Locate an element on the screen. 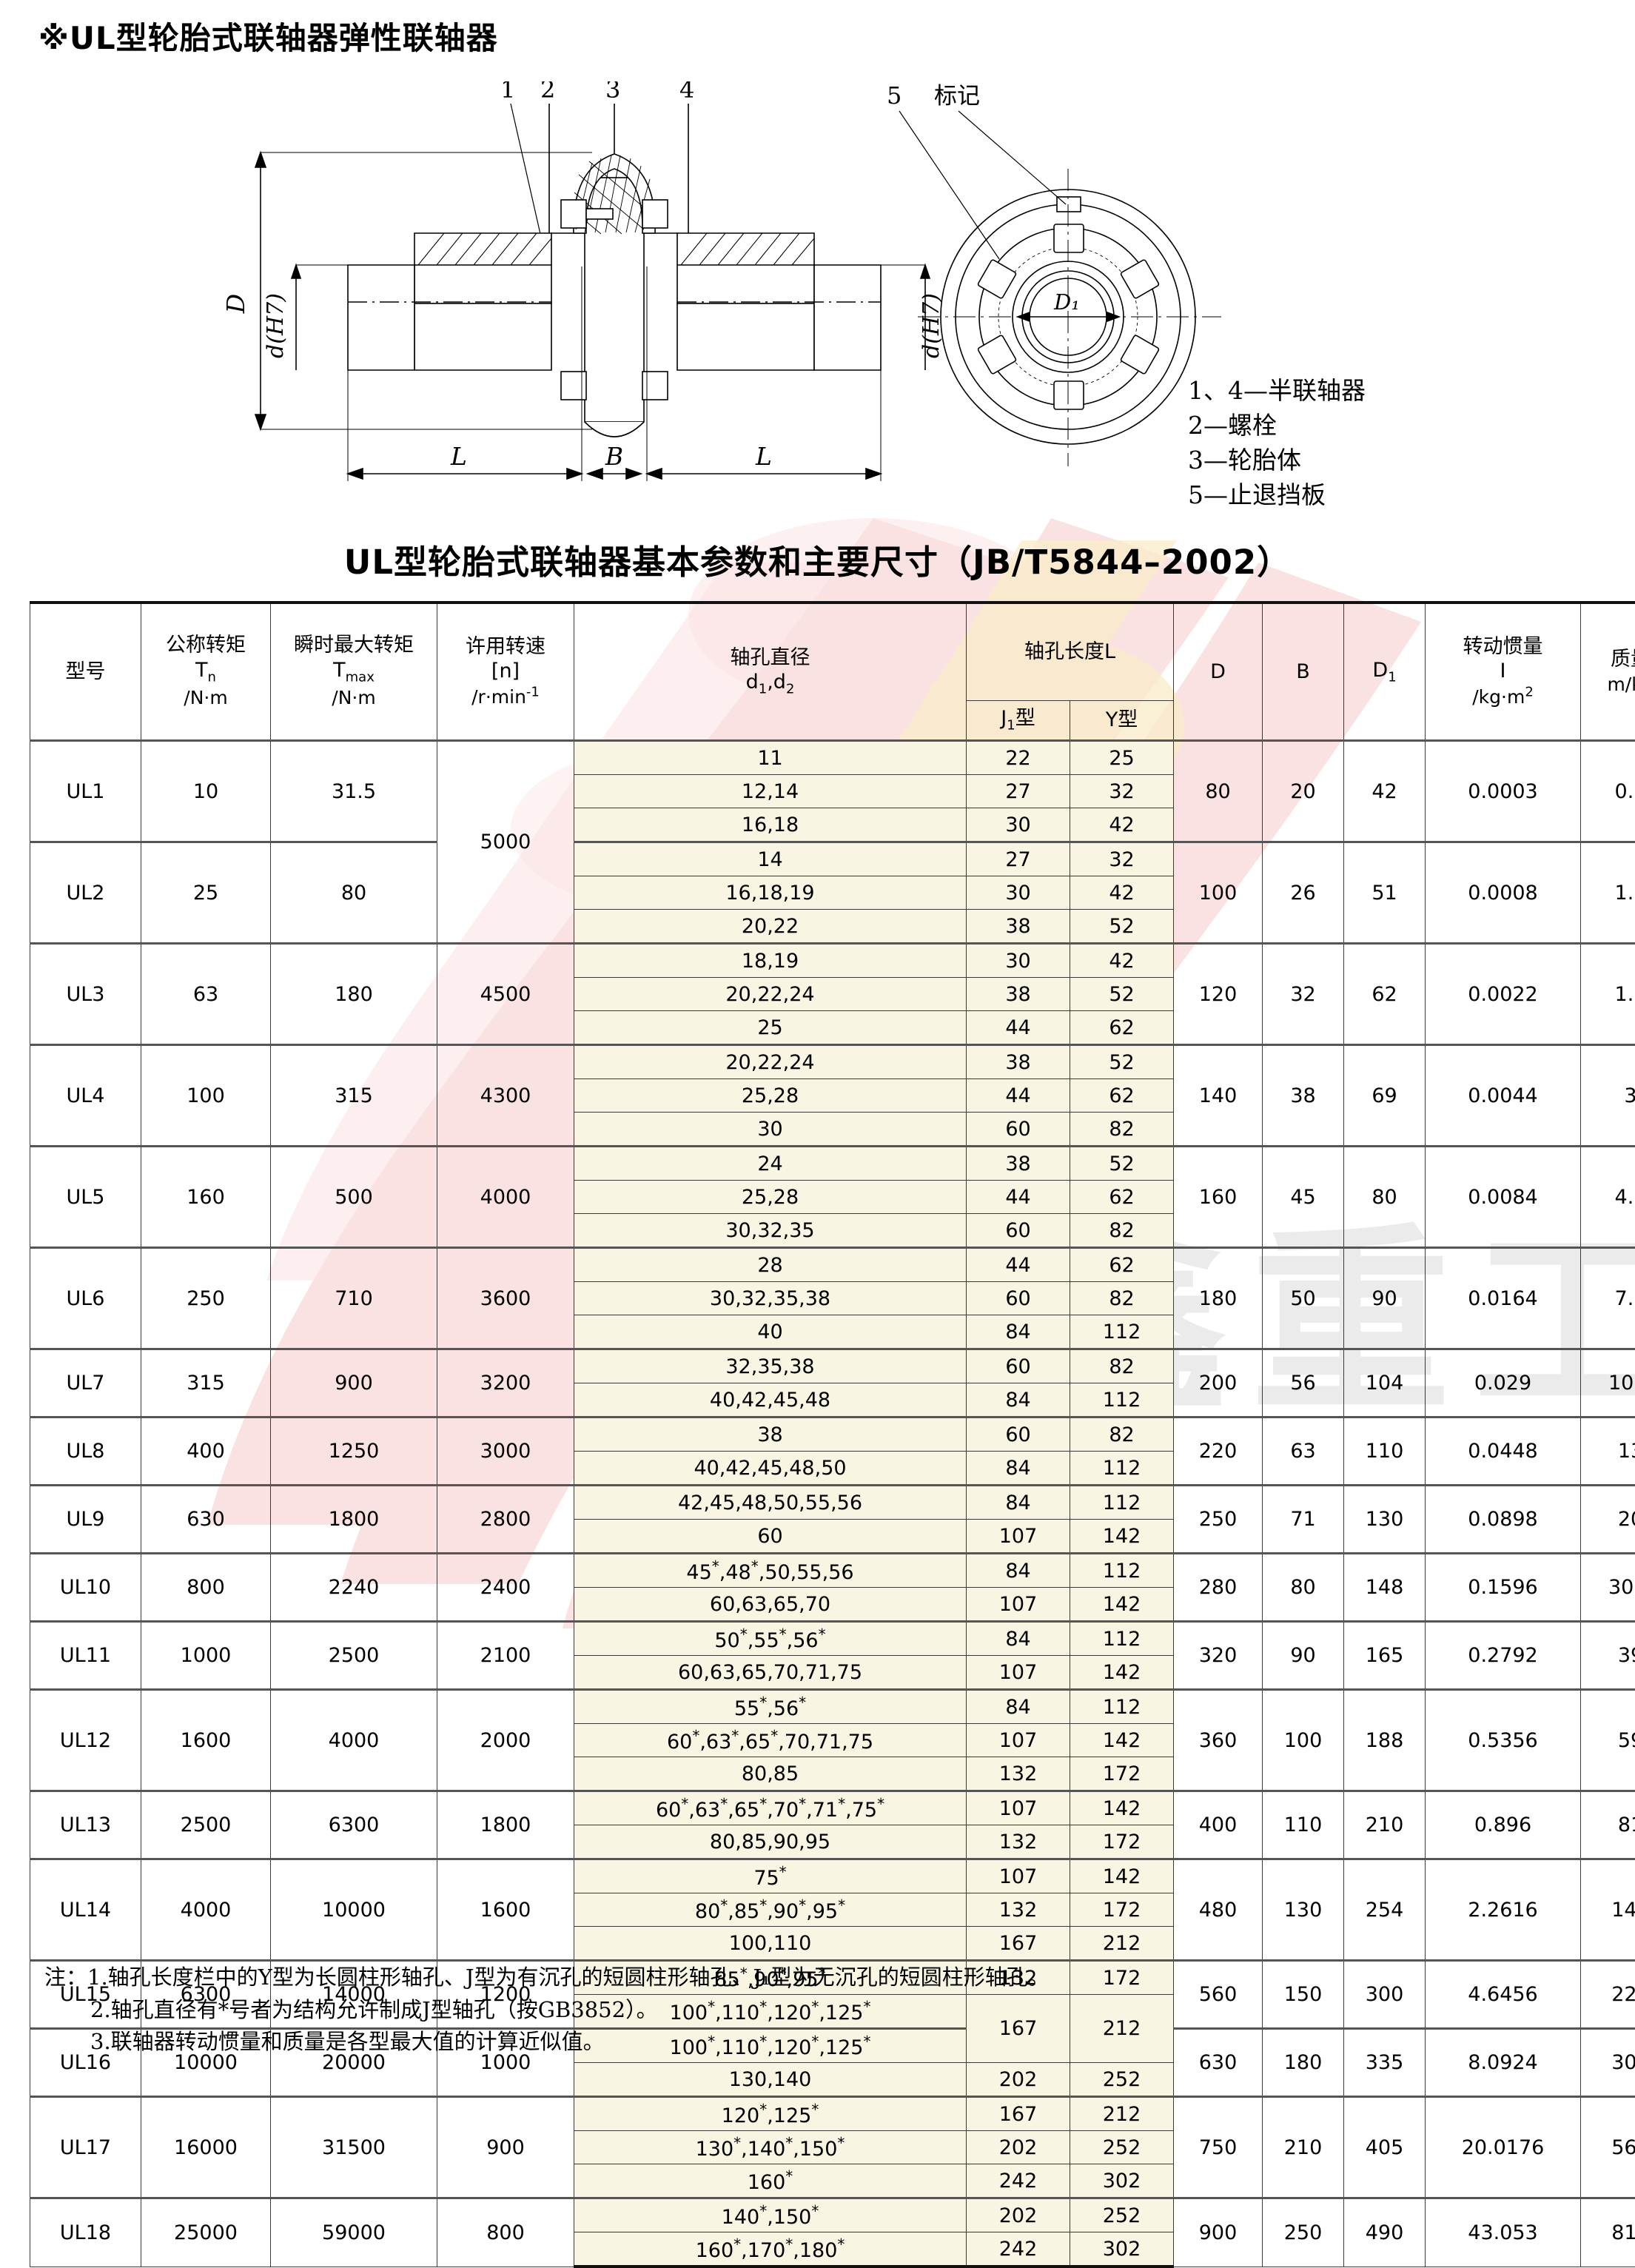  cell-length-y: 142 is located at coordinates (1122, 1605).